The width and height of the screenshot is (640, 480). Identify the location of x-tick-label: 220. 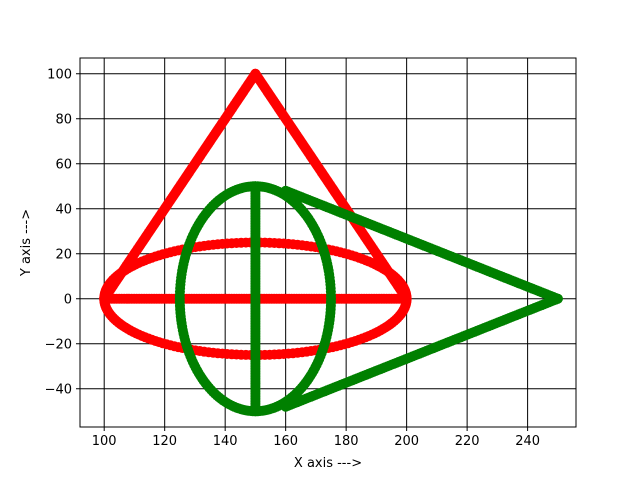
(467, 441).